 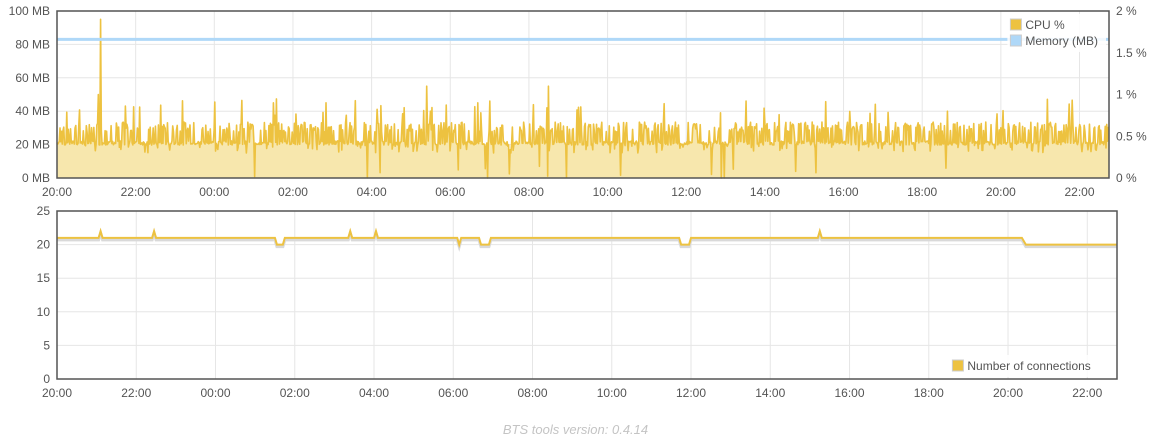 I want to click on bottom-x-tick-label: 18:00, so click(x=929, y=393).